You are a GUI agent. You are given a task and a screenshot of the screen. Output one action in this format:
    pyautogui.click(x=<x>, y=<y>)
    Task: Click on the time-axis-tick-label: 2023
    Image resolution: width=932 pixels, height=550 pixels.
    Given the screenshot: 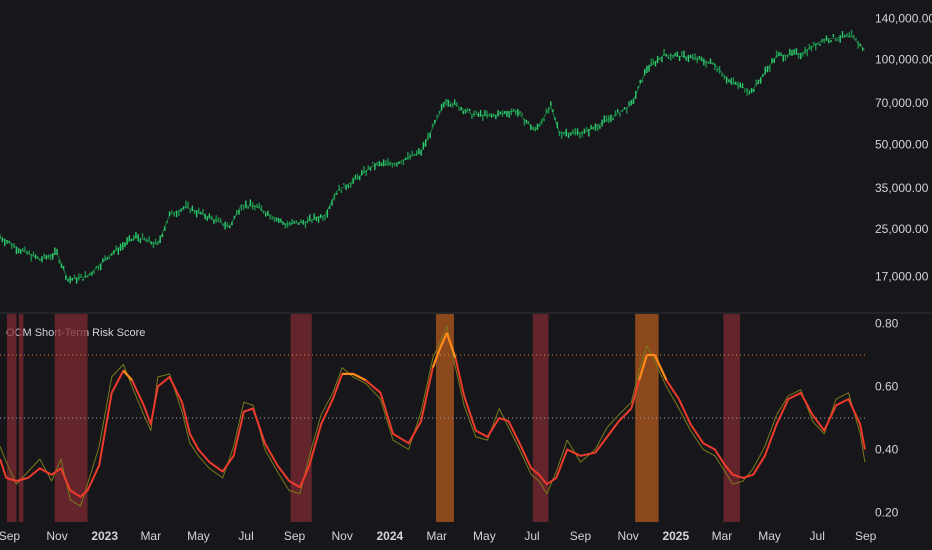 What is the action you would take?
    pyautogui.click(x=104, y=536)
    